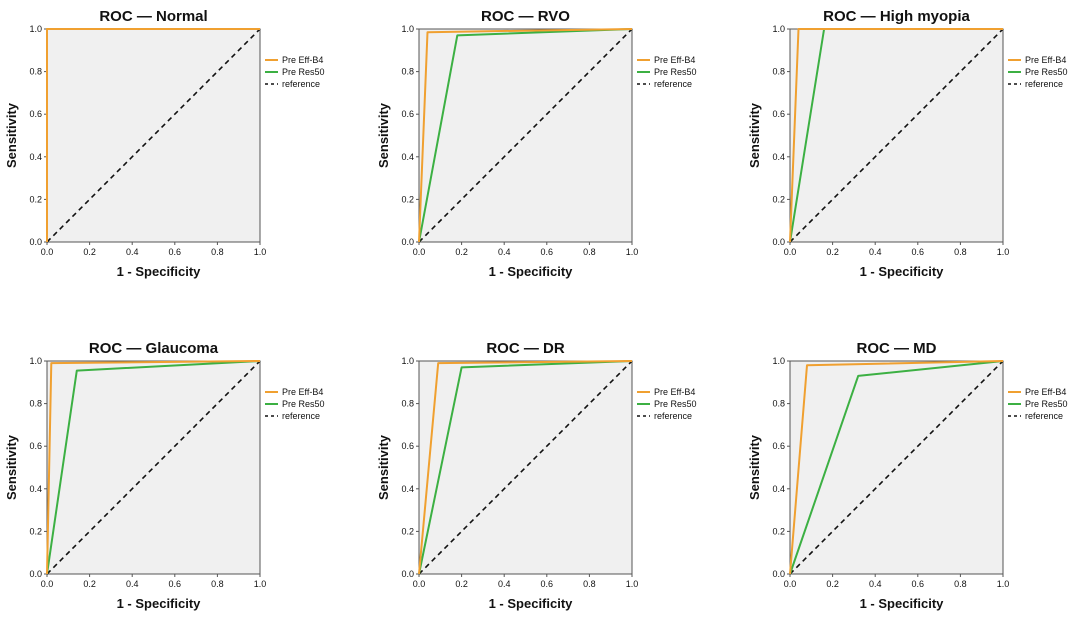 The image size is (1084, 624). What do you see at coordinates (896, 16) in the screenshot?
I see `chart-title: ROC — High myopia` at bounding box center [896, 16].